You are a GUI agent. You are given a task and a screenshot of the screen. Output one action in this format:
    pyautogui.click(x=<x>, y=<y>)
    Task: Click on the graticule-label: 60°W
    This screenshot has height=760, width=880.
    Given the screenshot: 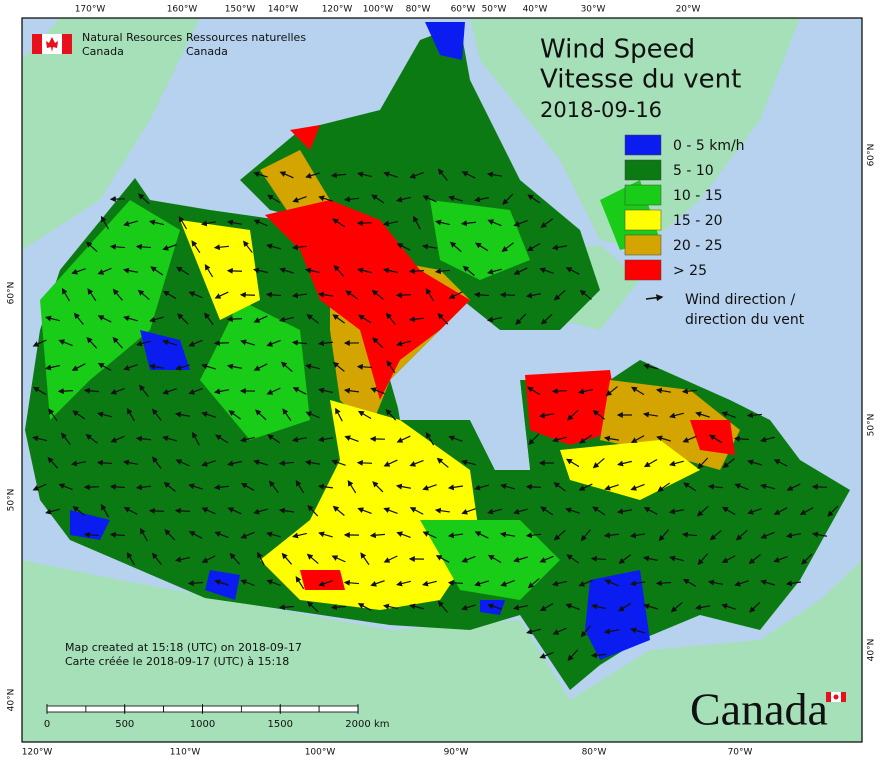 What is the action you would take?
    pyautogui.click(x=463, y=10)
    